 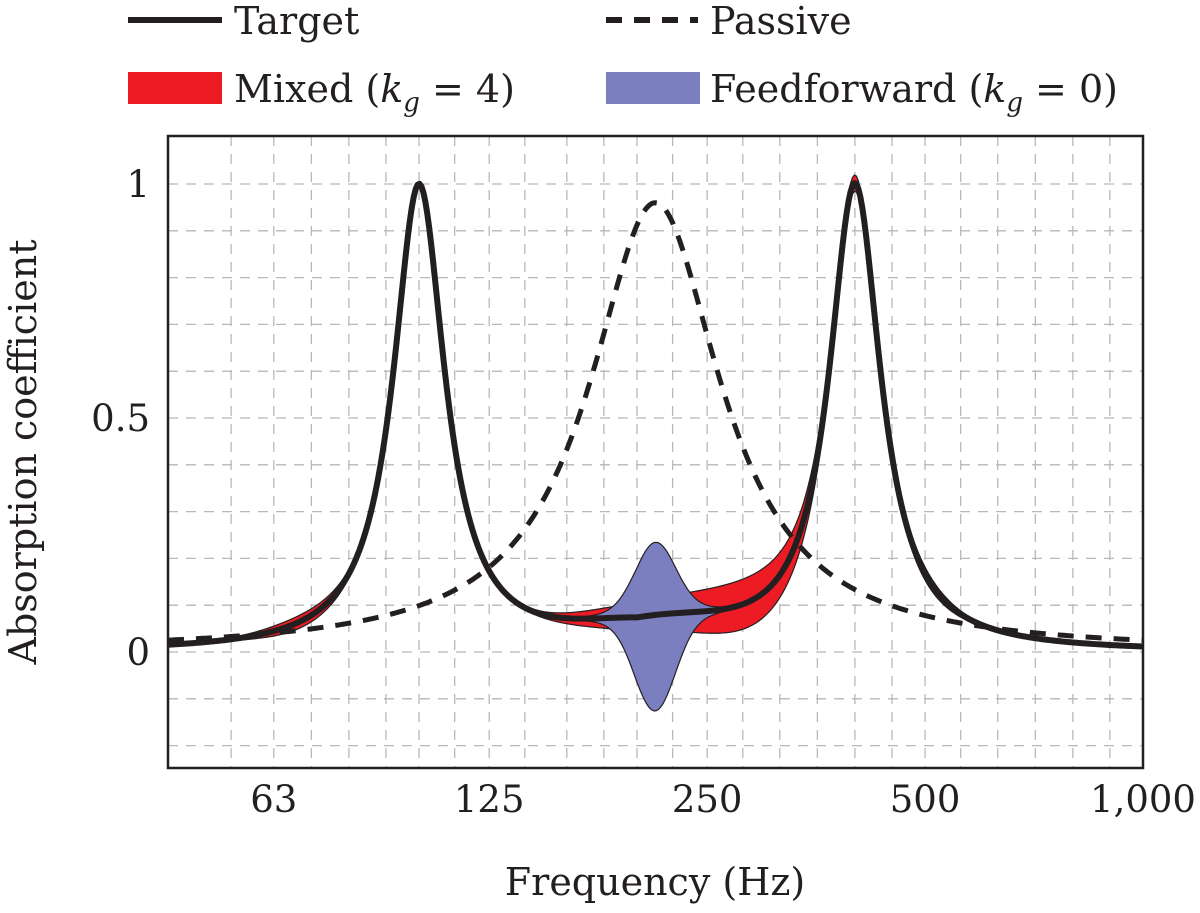 What do you see at coordinates (23, 453) in the screenshot?
I see `y-axis-title: Absorption coefficient` at bounding box center [23, 453].